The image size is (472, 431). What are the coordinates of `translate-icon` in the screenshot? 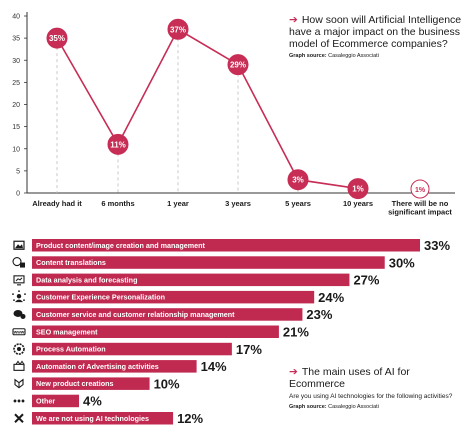 It's located at (18, 262).